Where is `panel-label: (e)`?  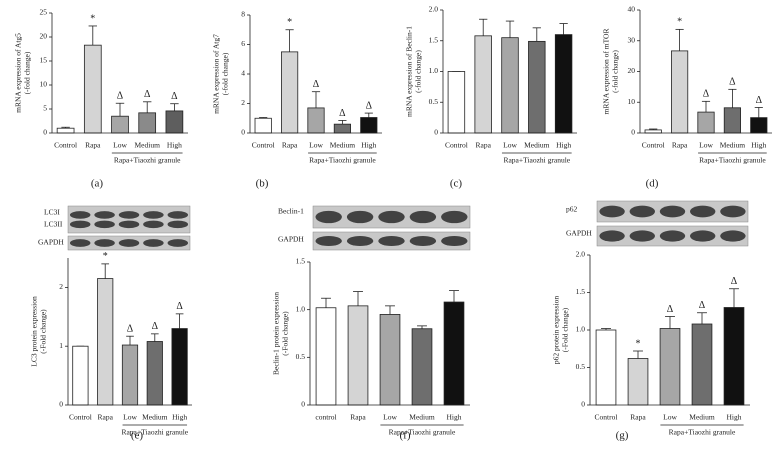
panel-label: (e) is located at coordinates (137, 436).